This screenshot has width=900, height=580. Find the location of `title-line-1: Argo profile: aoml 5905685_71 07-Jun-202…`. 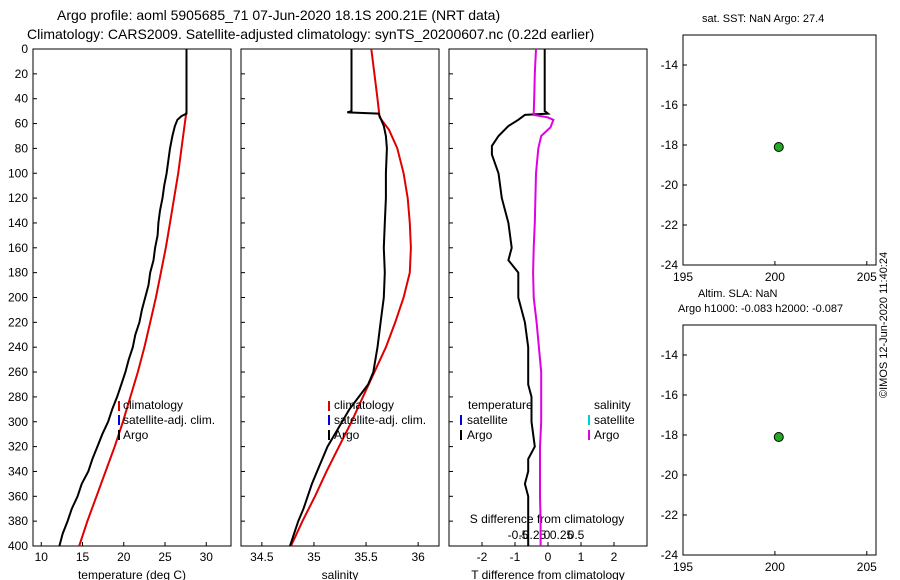

title-line-1: Argo profile: aoml 5905685_71 07-Jun-202… is located at coordinates (278, 15).